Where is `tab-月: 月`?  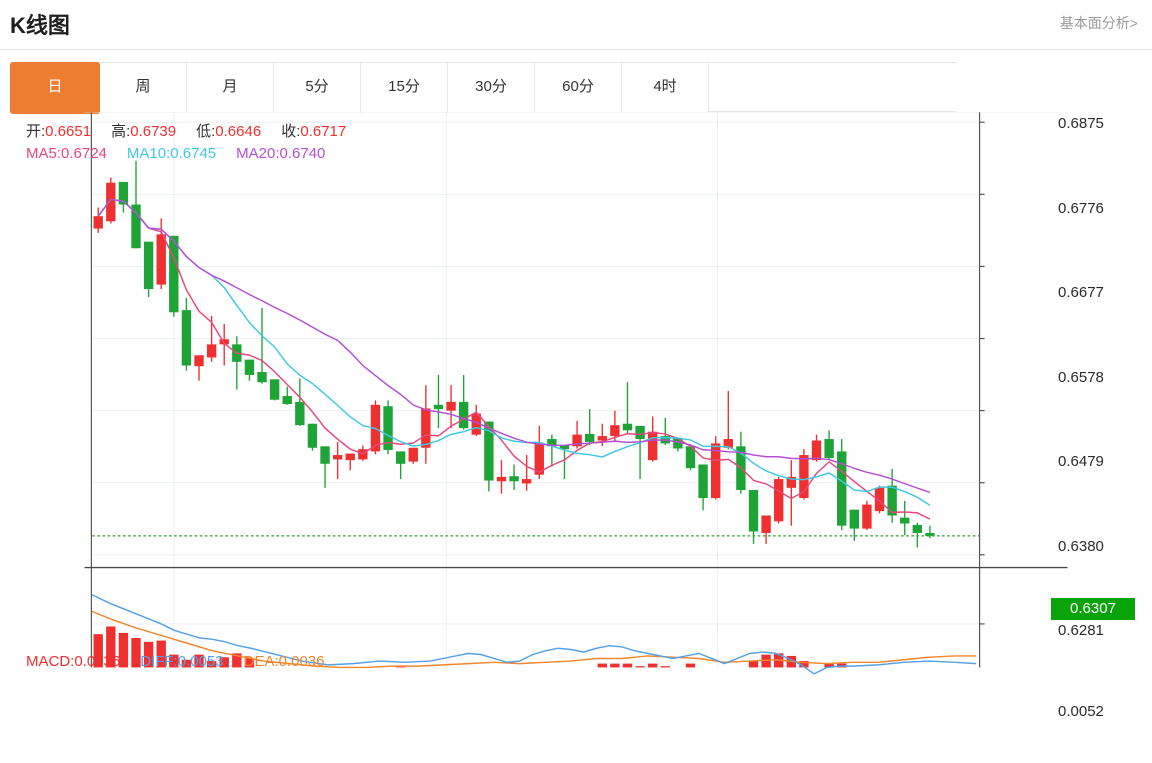
tab-月: 月 is located at coordinates (230, 88).